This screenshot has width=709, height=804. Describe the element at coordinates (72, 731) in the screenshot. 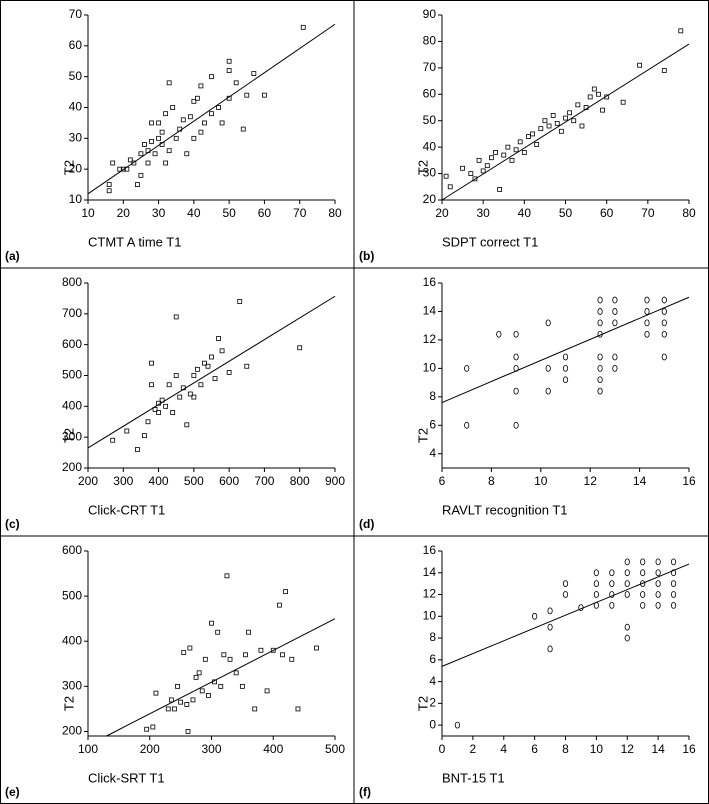

I see `y-tick-label: 200` at that location.